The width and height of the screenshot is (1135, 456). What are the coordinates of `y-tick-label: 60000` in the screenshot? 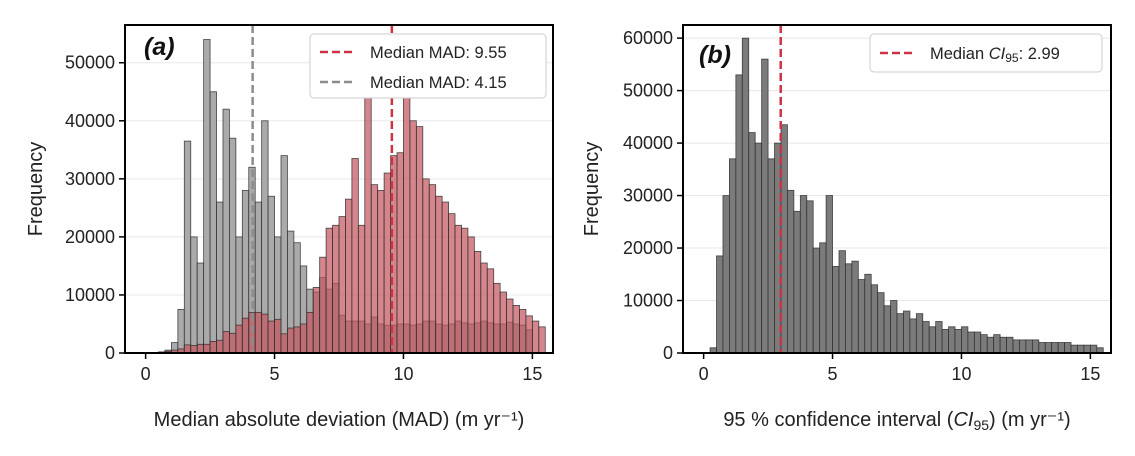 It's located at (648, 38).